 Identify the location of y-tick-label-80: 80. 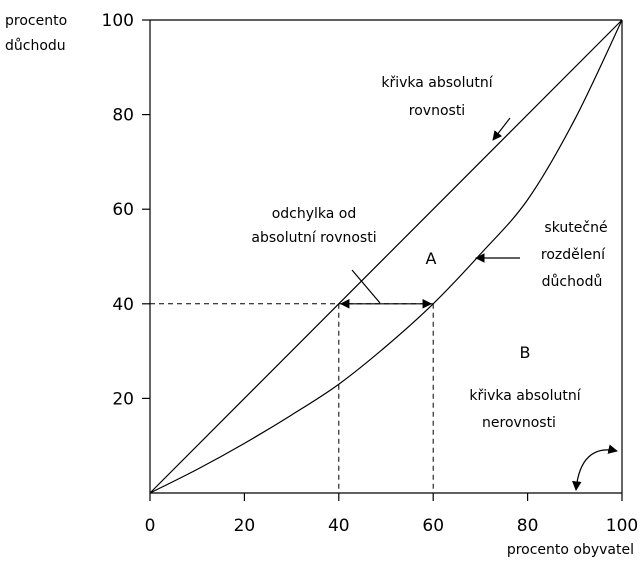
(123, 116).